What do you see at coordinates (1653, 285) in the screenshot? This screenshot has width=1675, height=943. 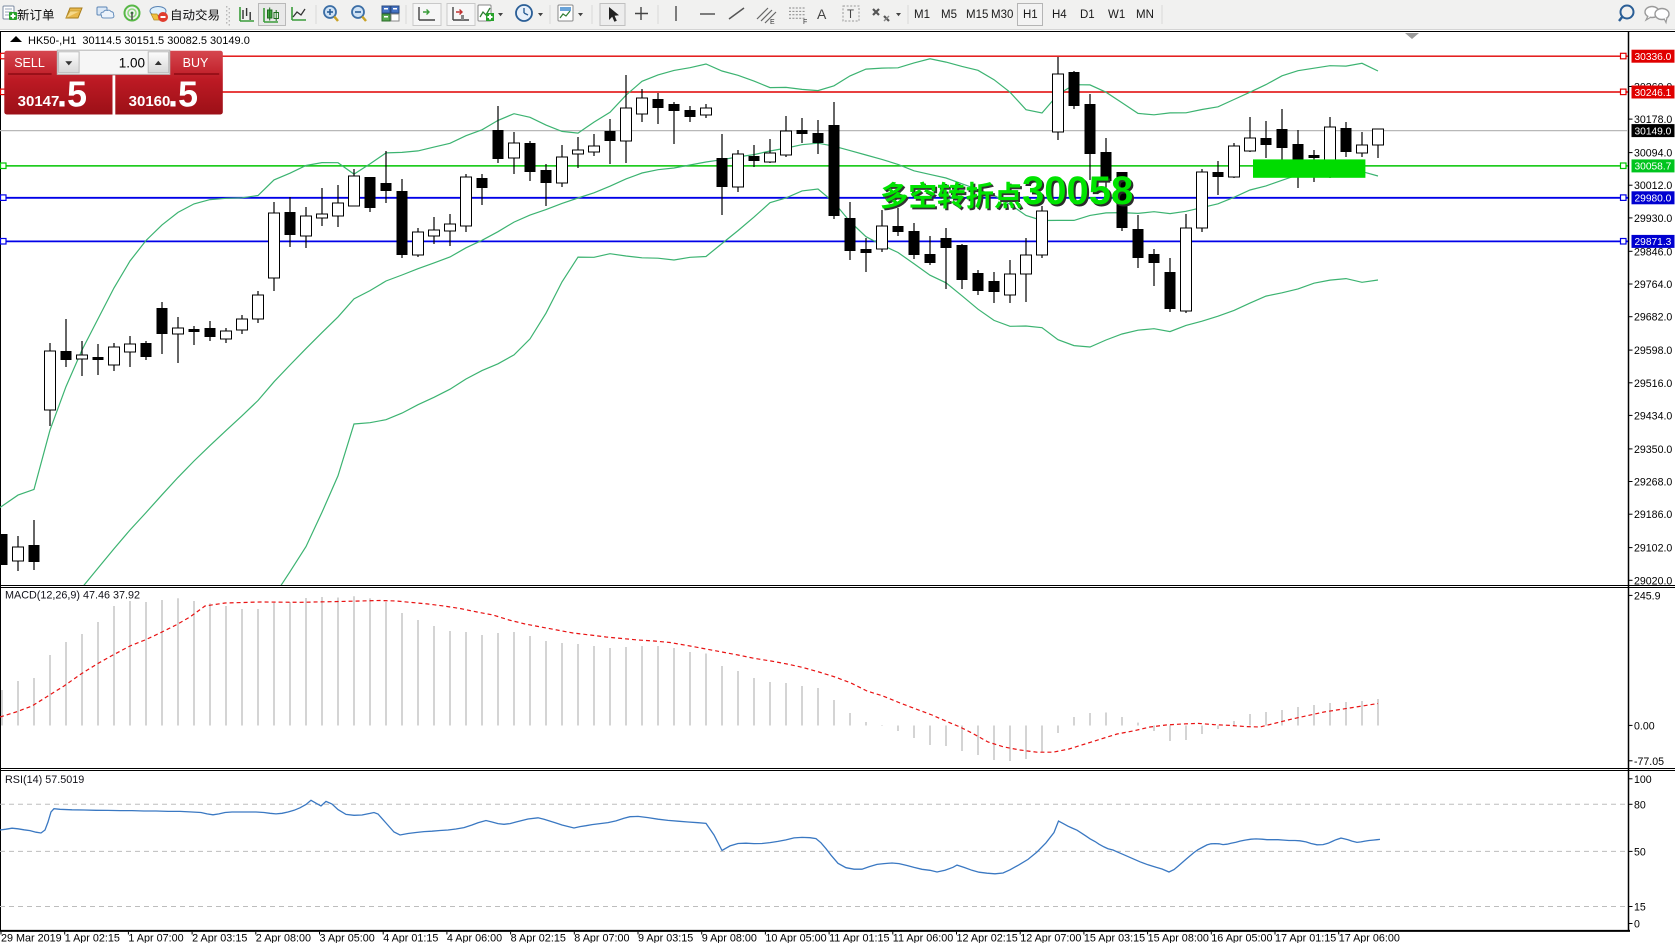 I see `svg-text: 29764.0` at bounding box center [1653, 285].